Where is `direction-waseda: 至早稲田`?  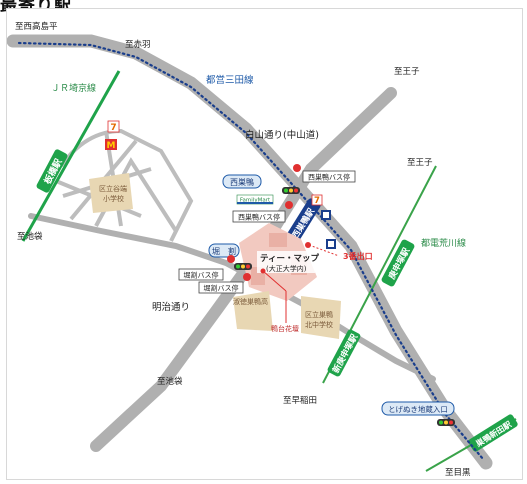
direction-waseda: 至早稲田 is located at coordinates (300, 400).